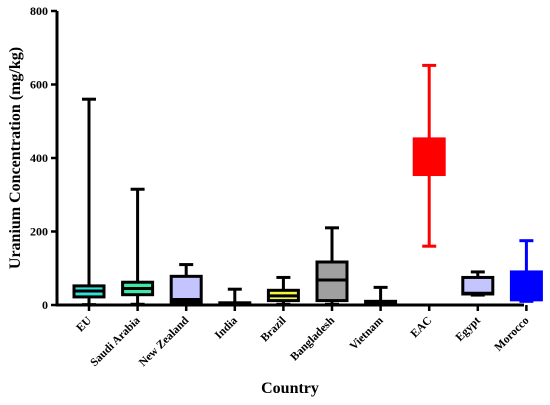 This screenshot has width=550, height=405. I want to click on box-eac, so click(429, 155).